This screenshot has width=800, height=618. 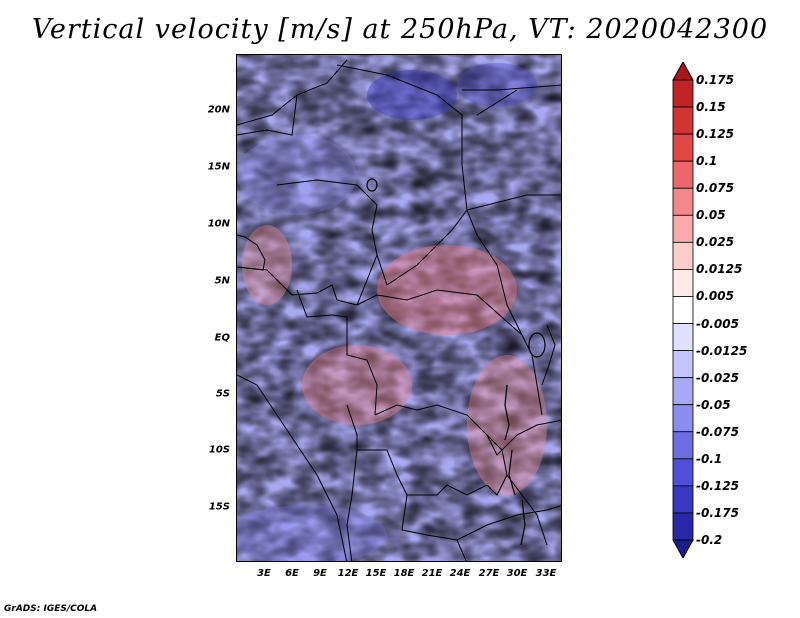 What do you see at coordinates (222, 281) in the screenshot?
I see `lat-tick-label: 5N` at bounding box center [222, 281].